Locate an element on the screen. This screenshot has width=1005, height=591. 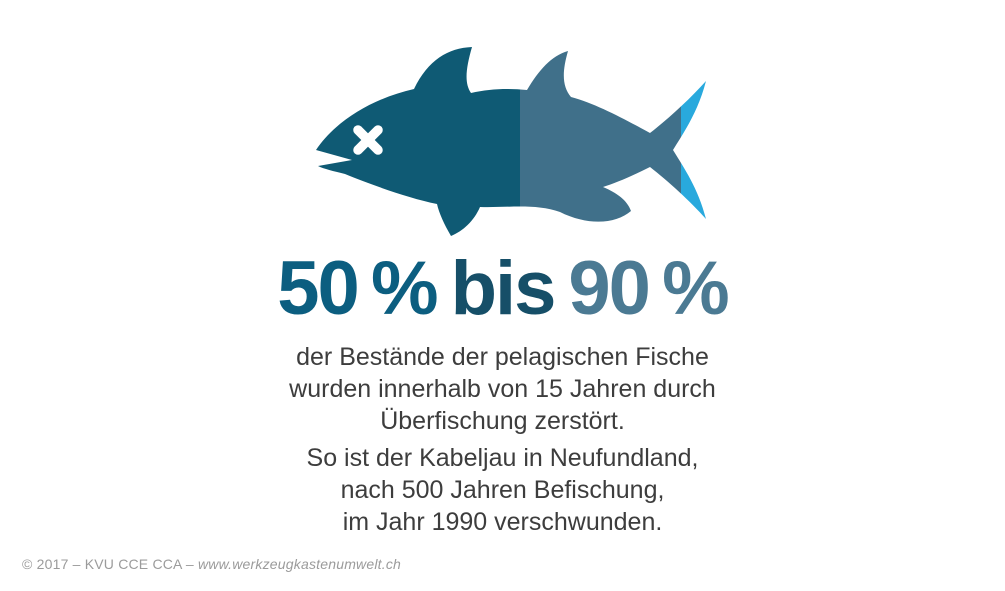
body-line: Überfischung zerstört. is located at coordinates (502, 421).